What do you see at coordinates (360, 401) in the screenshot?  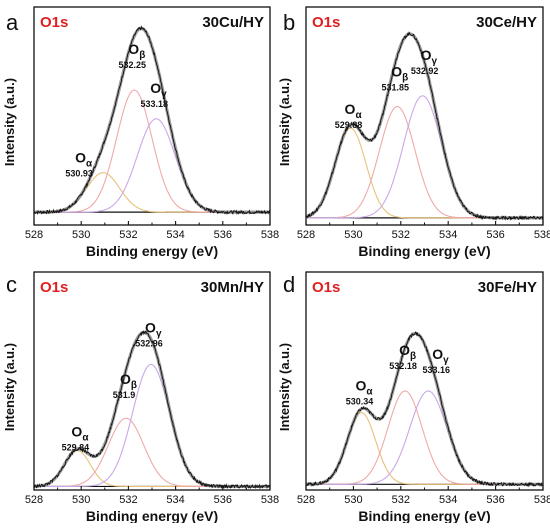 I see `peak-position-label: 530.34` at bounding box center [360, 401].